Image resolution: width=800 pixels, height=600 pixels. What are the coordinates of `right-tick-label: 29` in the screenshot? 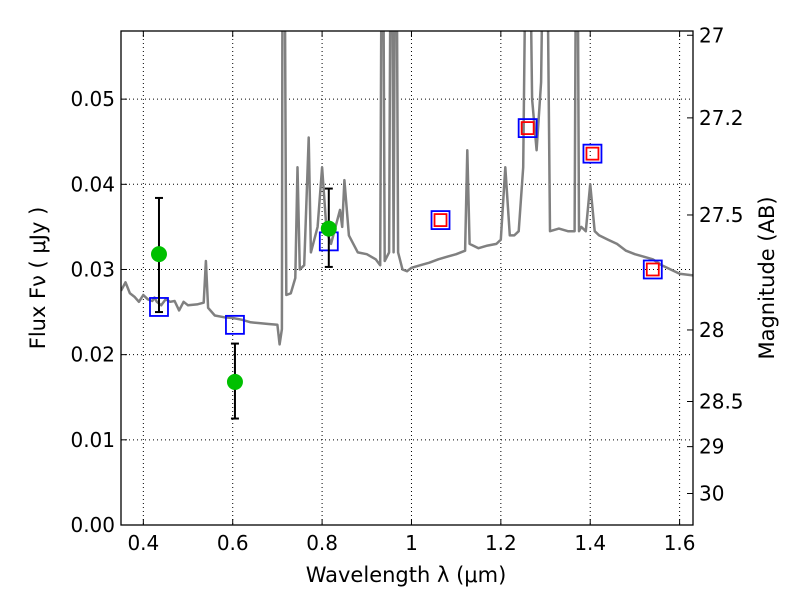 It's located at (711, 447).